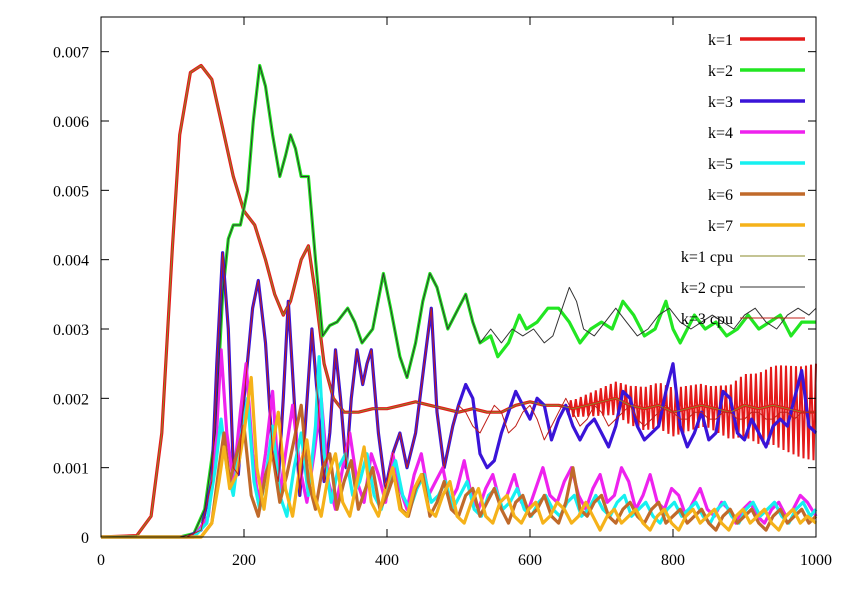 The image size is (851, 597). What do you see at coordinates (71, 191) in the screenshot?
I see `y-tick-label: 0.005` at bounding box center [71, 191].